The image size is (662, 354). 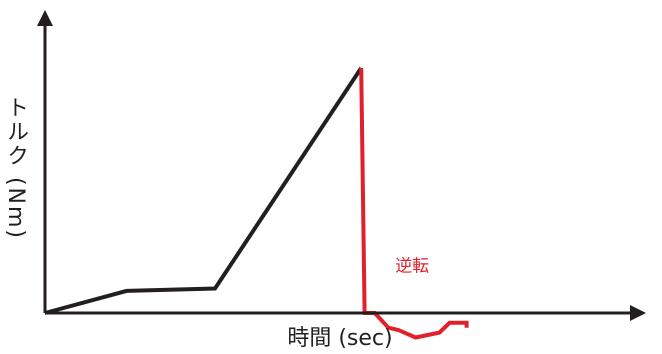 I want to click on annotation-layer: 逆転, so click(x=412, y=266).